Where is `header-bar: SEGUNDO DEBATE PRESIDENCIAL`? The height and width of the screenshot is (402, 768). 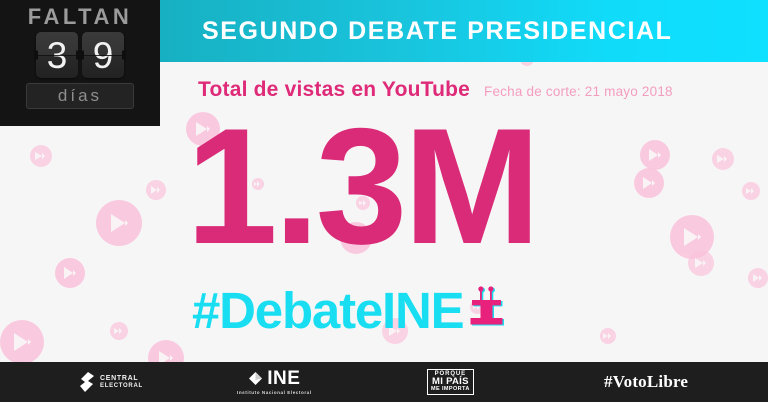
header-bar: SEGUNDO DEBATE PRESIDENCIAL is located at coordinates (464, 31).